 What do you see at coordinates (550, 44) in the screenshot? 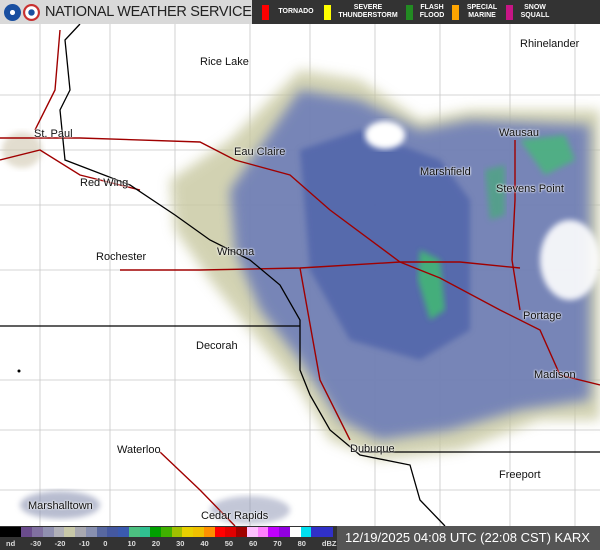
I see `city-label: Rhinelander` at bounding box center [550, 44].